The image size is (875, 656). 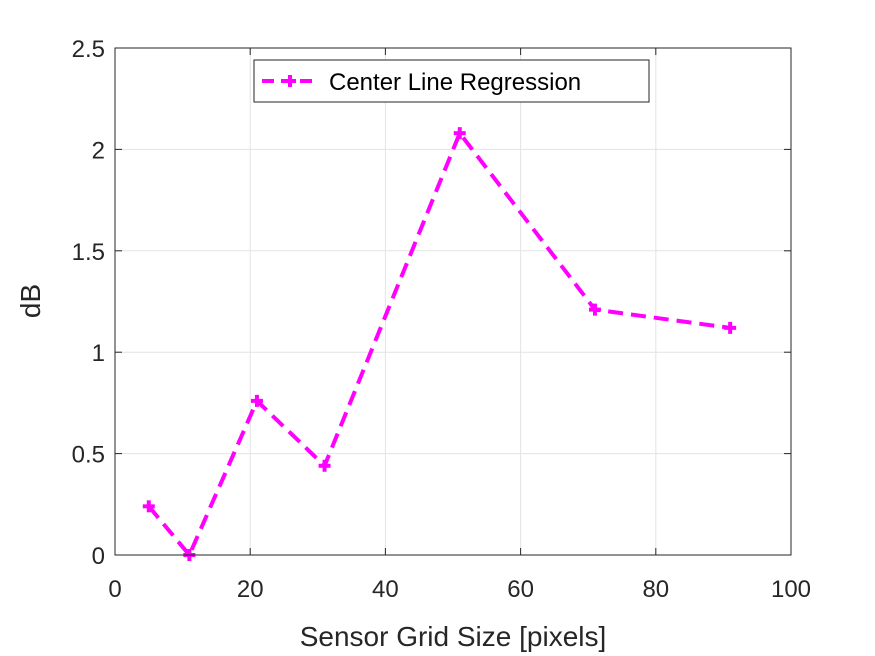 I want to click on y-axis-label: dB, so click(x=30, y=301).